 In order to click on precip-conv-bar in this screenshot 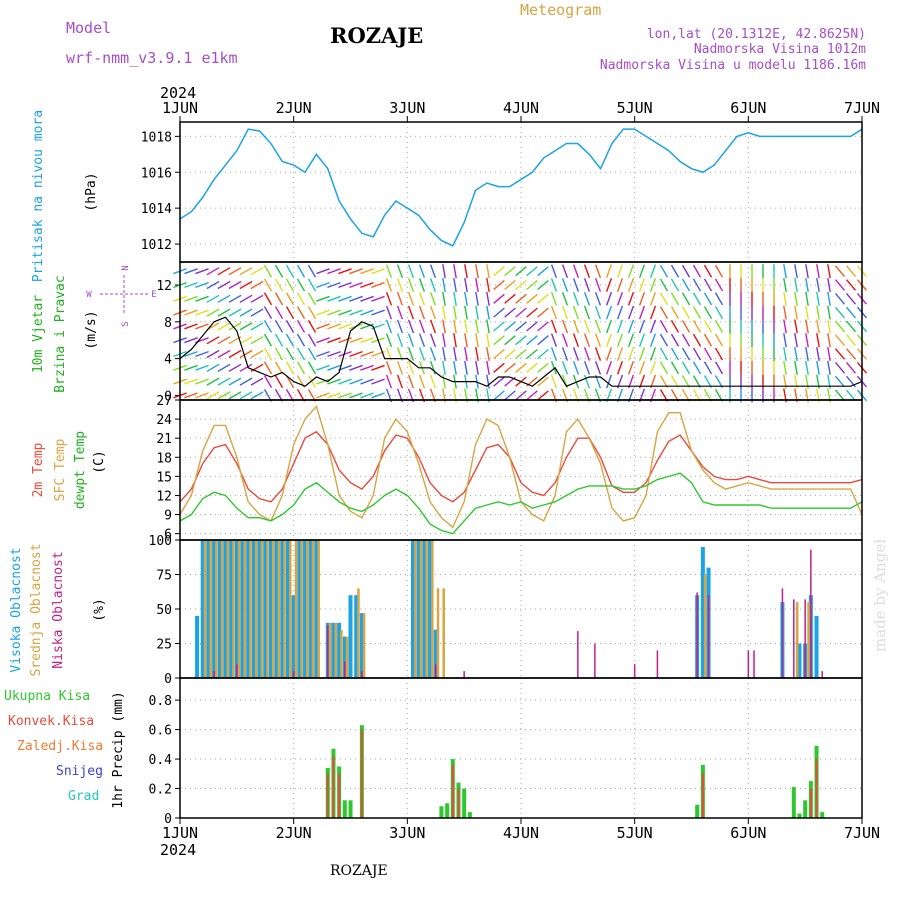, I will do `click(816, 788)`.